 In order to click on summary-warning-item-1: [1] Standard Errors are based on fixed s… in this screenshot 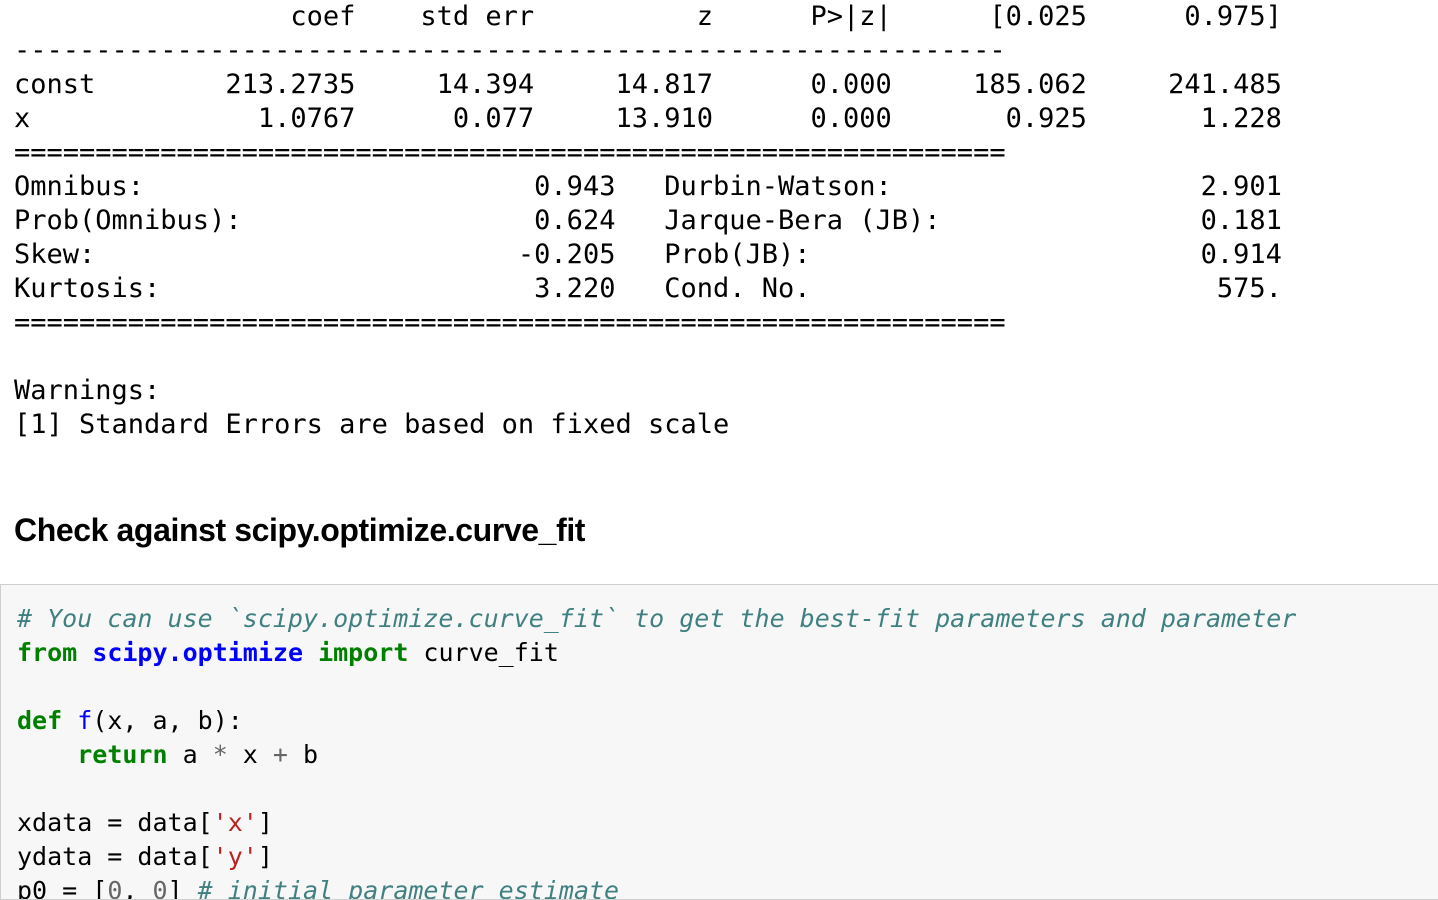, I will do `click(372, 424)`.